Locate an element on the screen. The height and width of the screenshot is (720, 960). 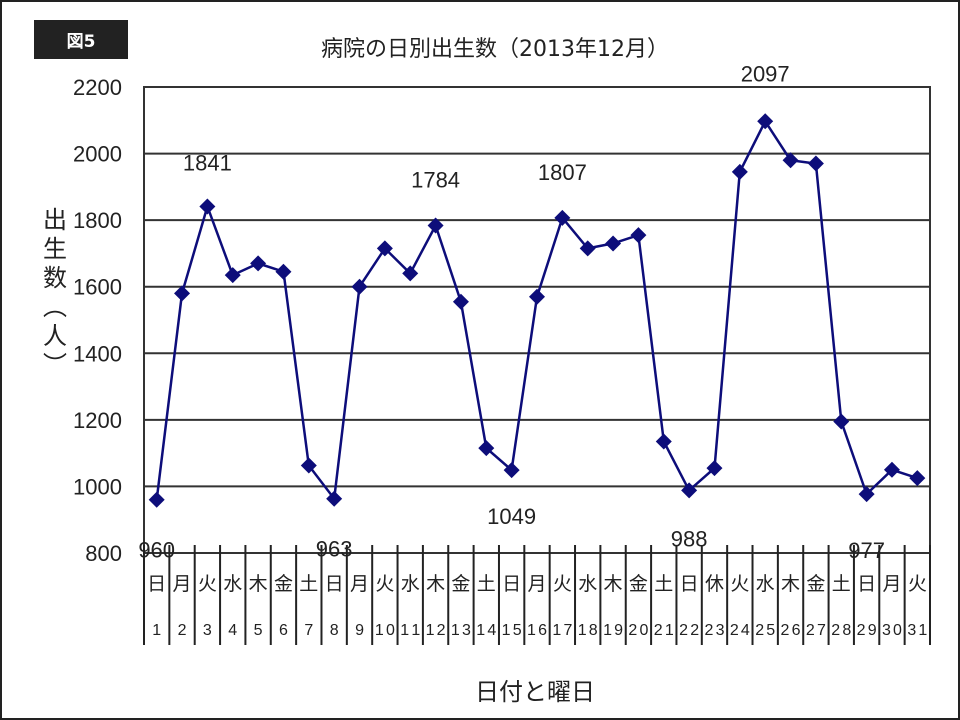
y-tick-label: 1400 is located at coordinates (97, 353).